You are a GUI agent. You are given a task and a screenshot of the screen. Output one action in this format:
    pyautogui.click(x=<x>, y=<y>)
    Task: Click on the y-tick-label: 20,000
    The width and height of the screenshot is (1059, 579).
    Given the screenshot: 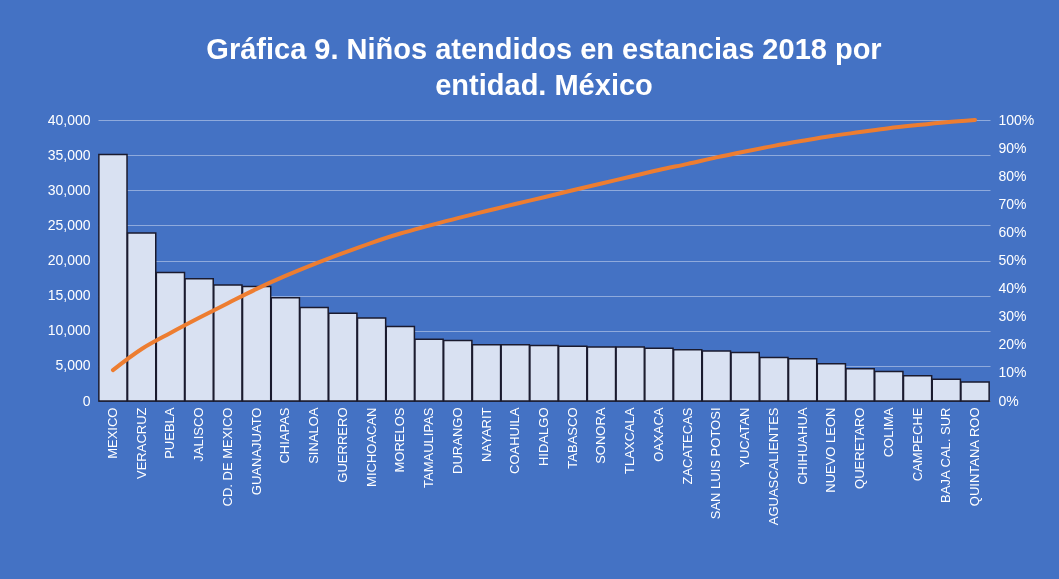 What is the action you would take?
    pyautogui.click(x=69, y=260)
    